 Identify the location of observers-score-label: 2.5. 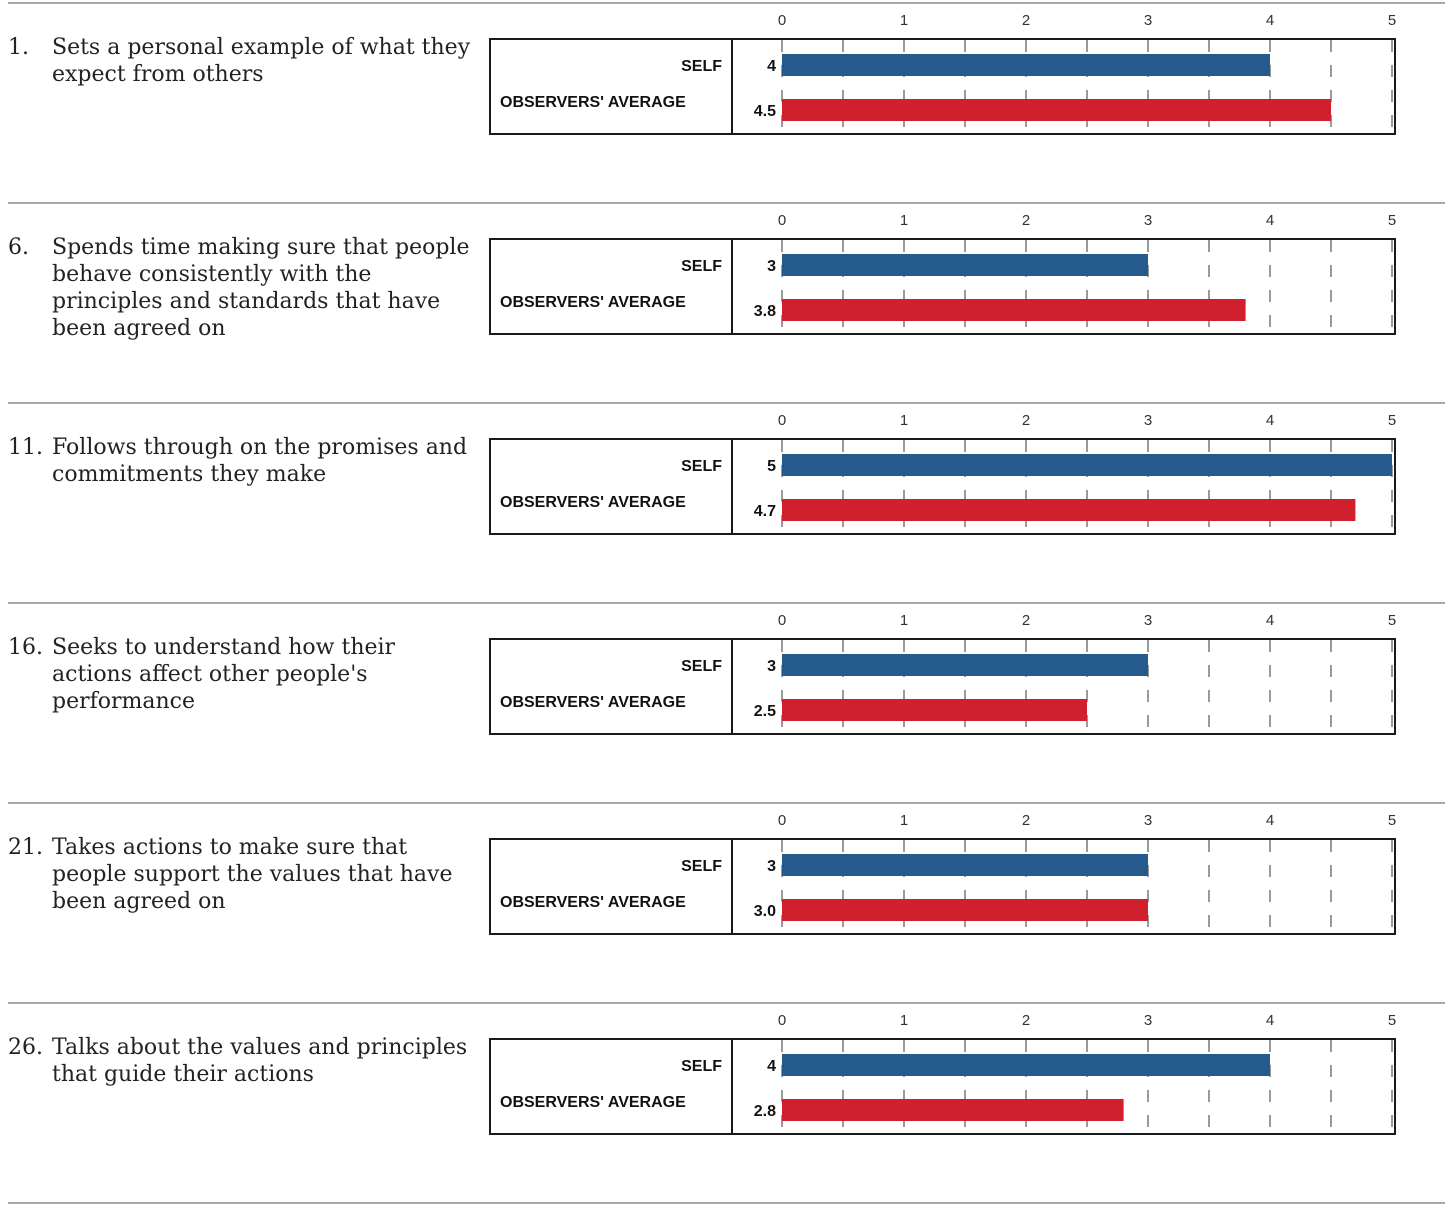
(764, 711).